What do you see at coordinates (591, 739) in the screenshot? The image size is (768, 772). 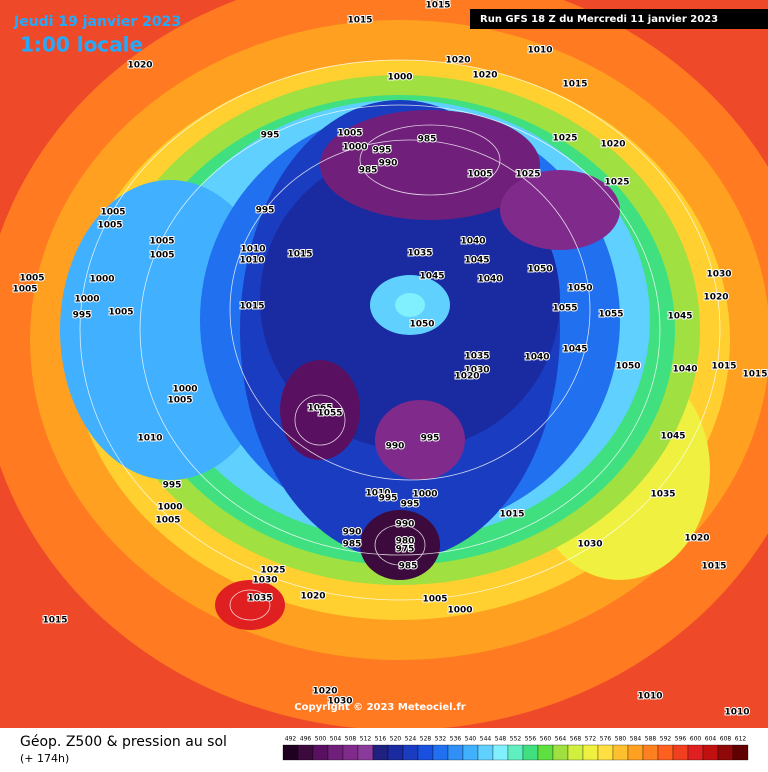 I see `scale-label: 572` at bounding box center [591, 739].